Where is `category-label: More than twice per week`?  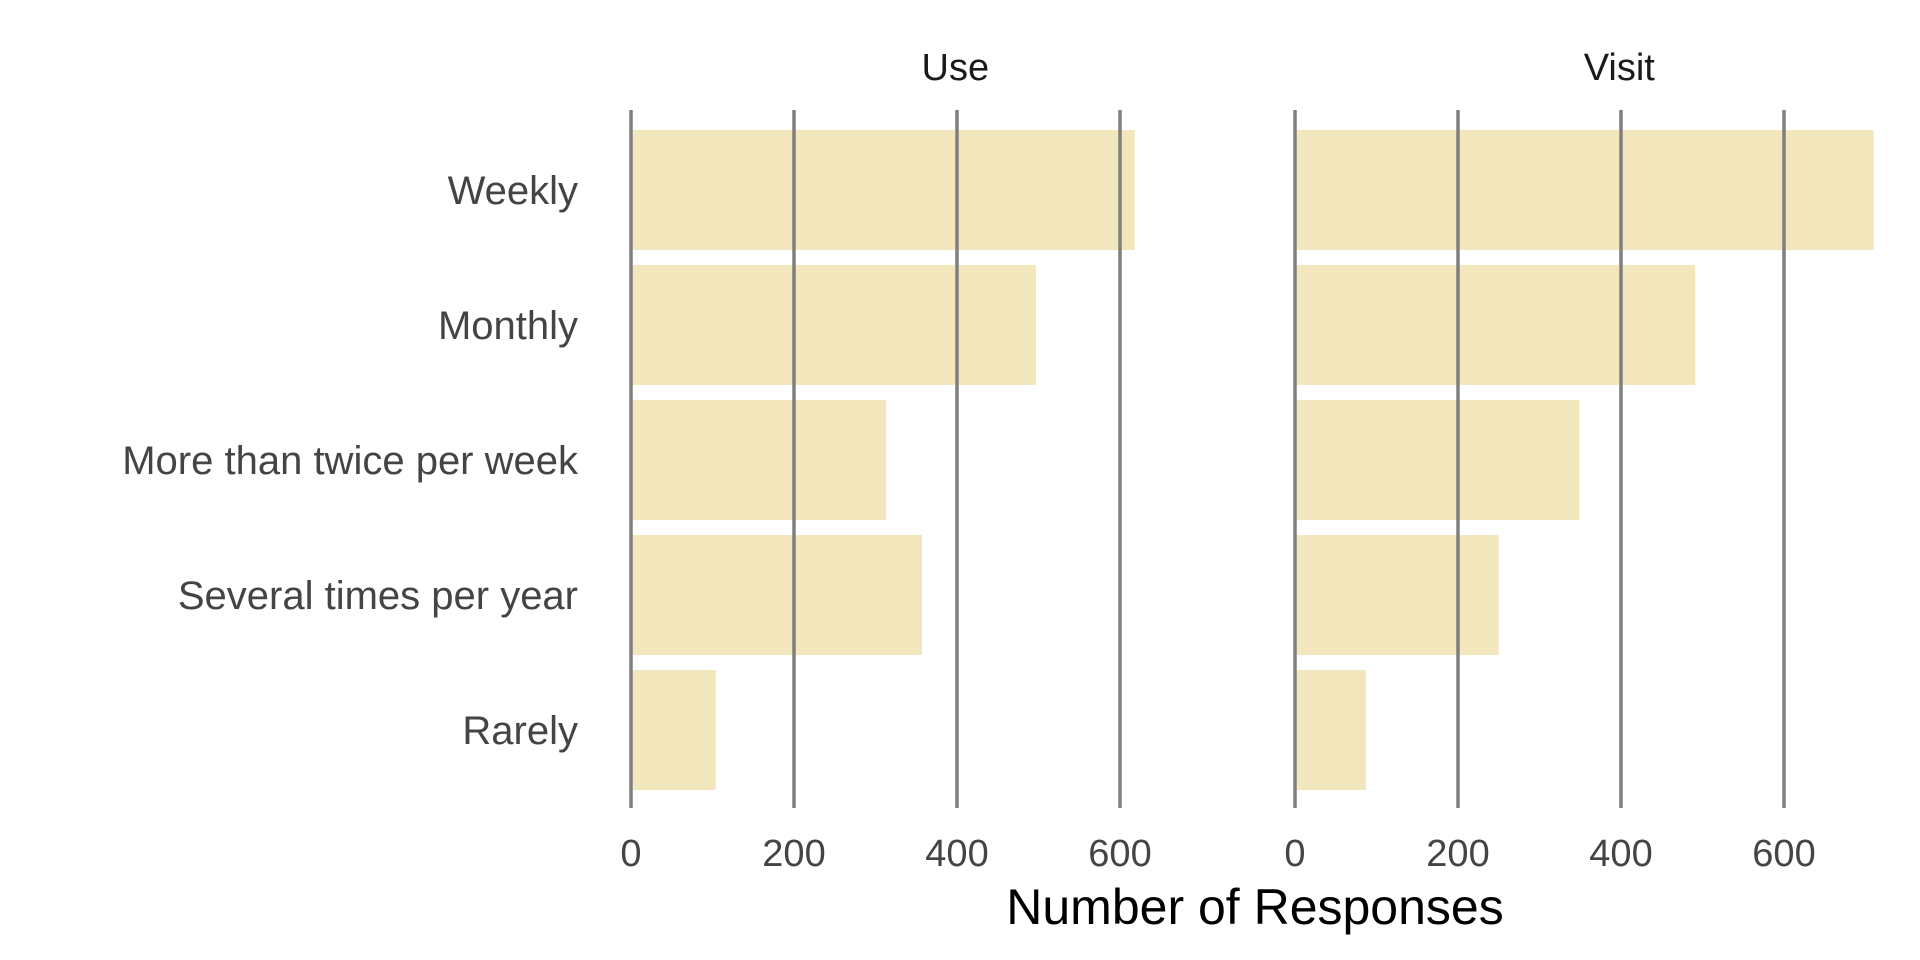
category-label: More than twice per week is located at coordinates (350, 461).